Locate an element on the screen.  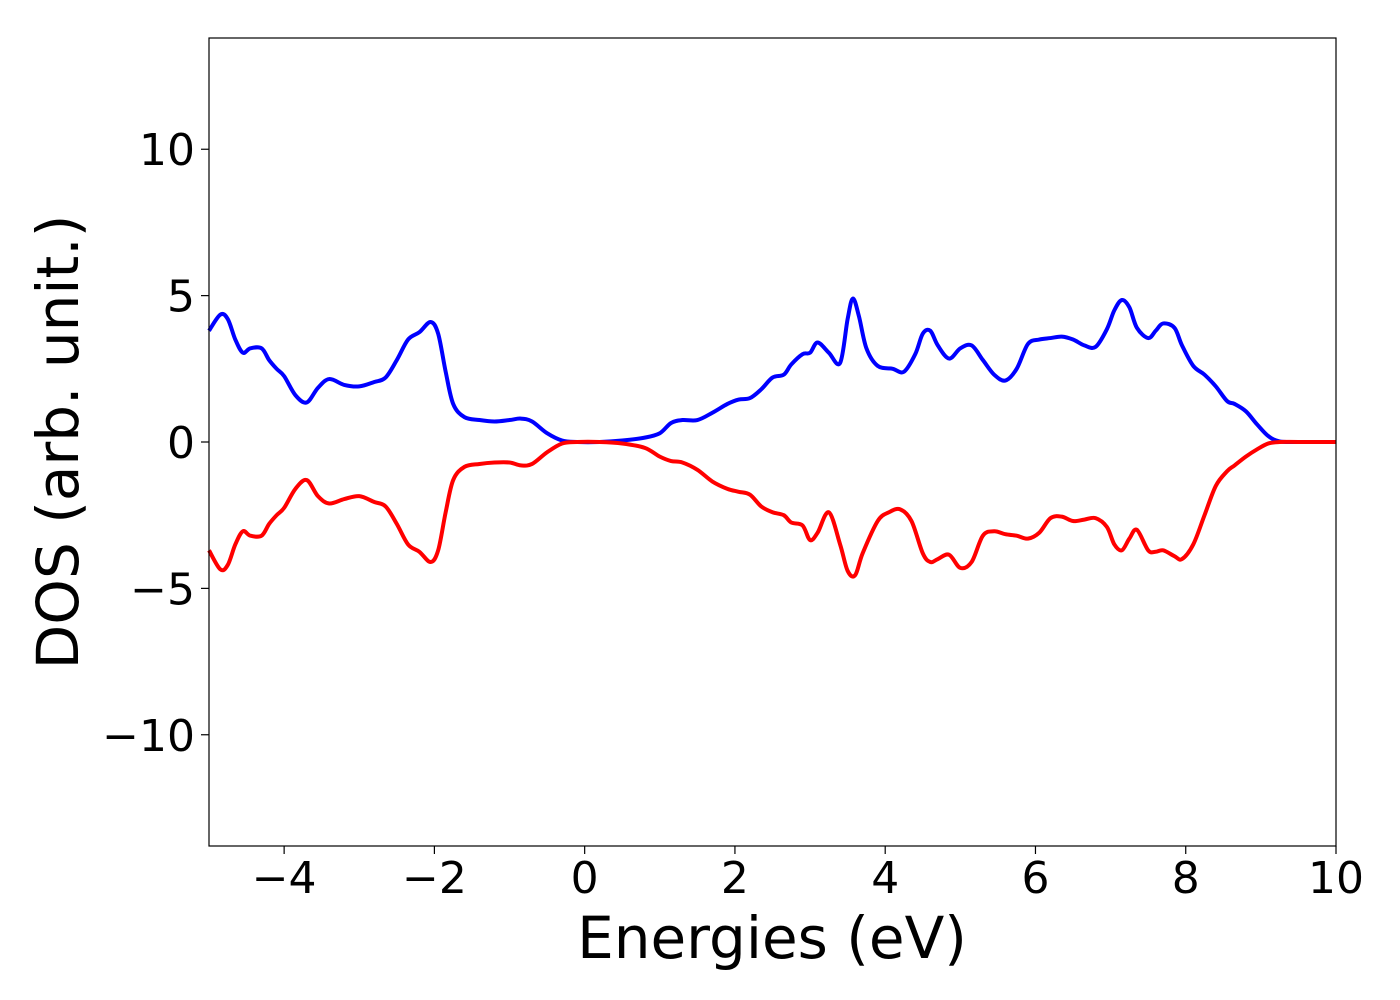
y-tick-label: 5 is located at coordinates (181, 297).